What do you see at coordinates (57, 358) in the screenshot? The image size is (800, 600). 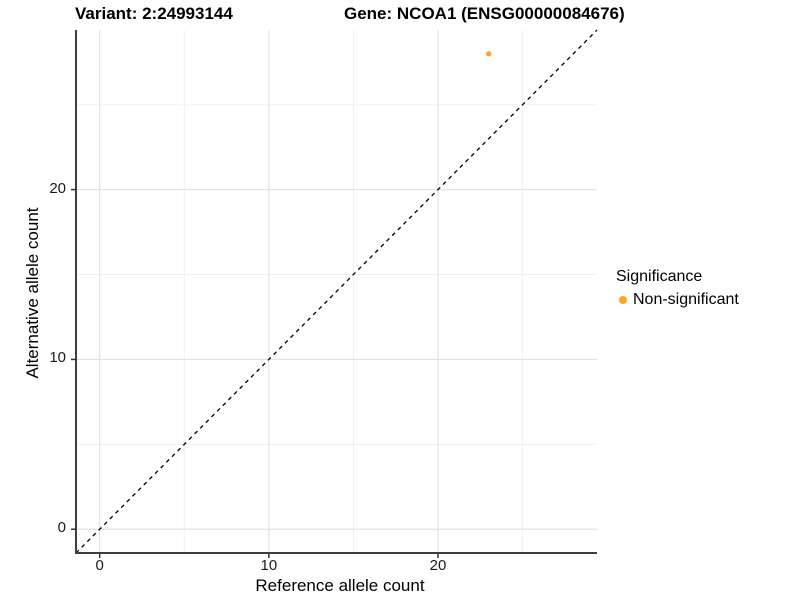 I see `y-tick-label: 10` at bounding box center [57, 358].